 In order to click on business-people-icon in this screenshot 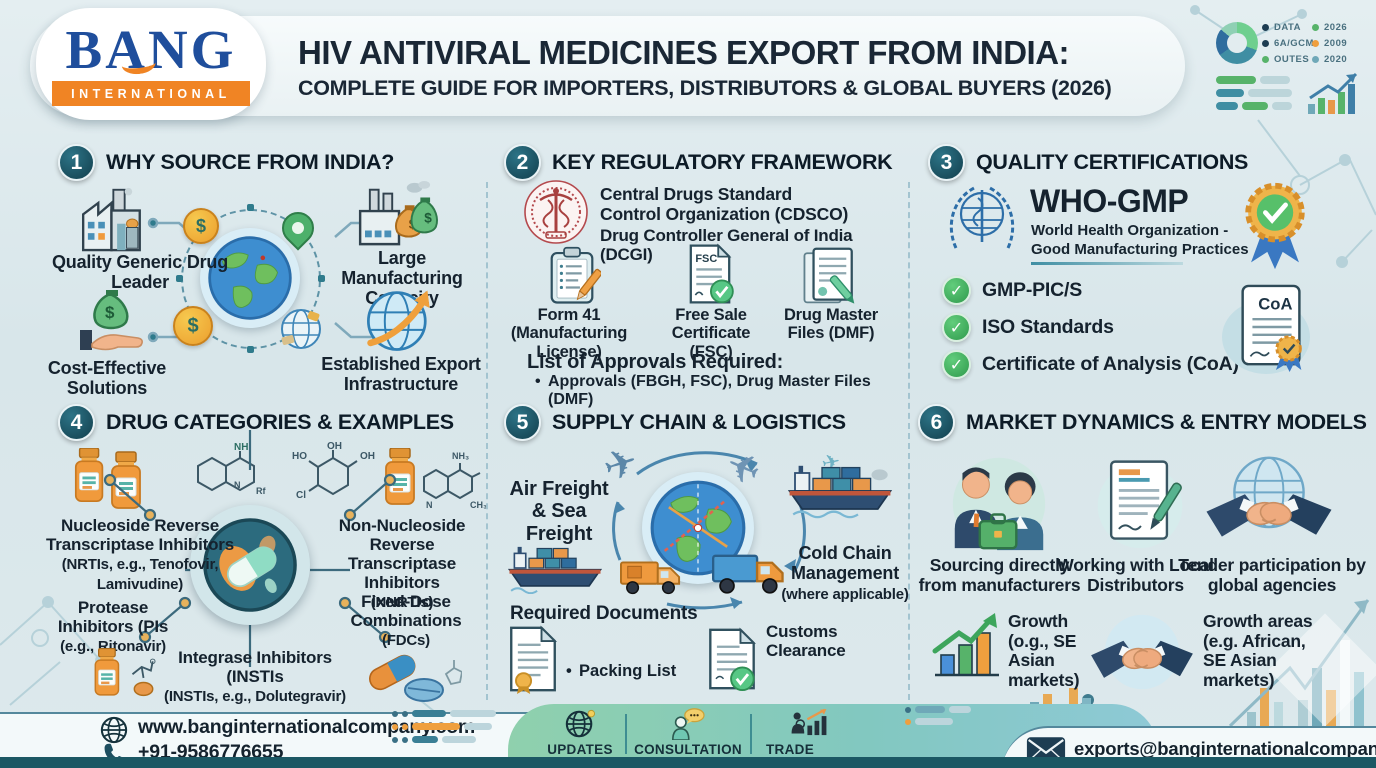, I will do `click(999, 504)`.